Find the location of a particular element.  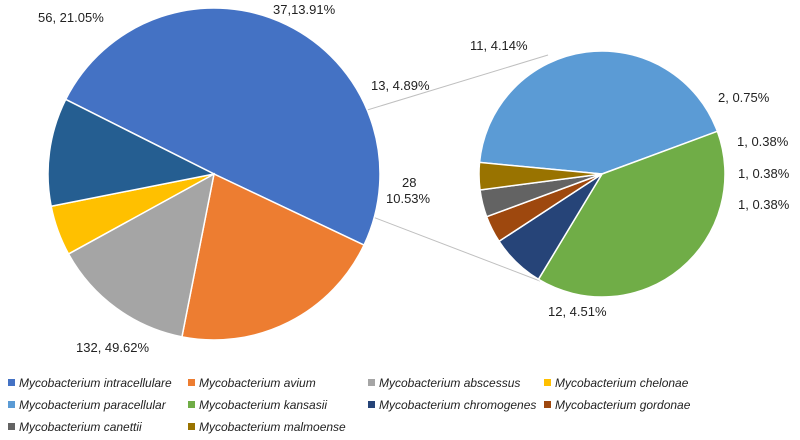

legend-entry-mycobacterium-intracellulare: Mycobacterium intracellulare is located at coordinates (90, 383).